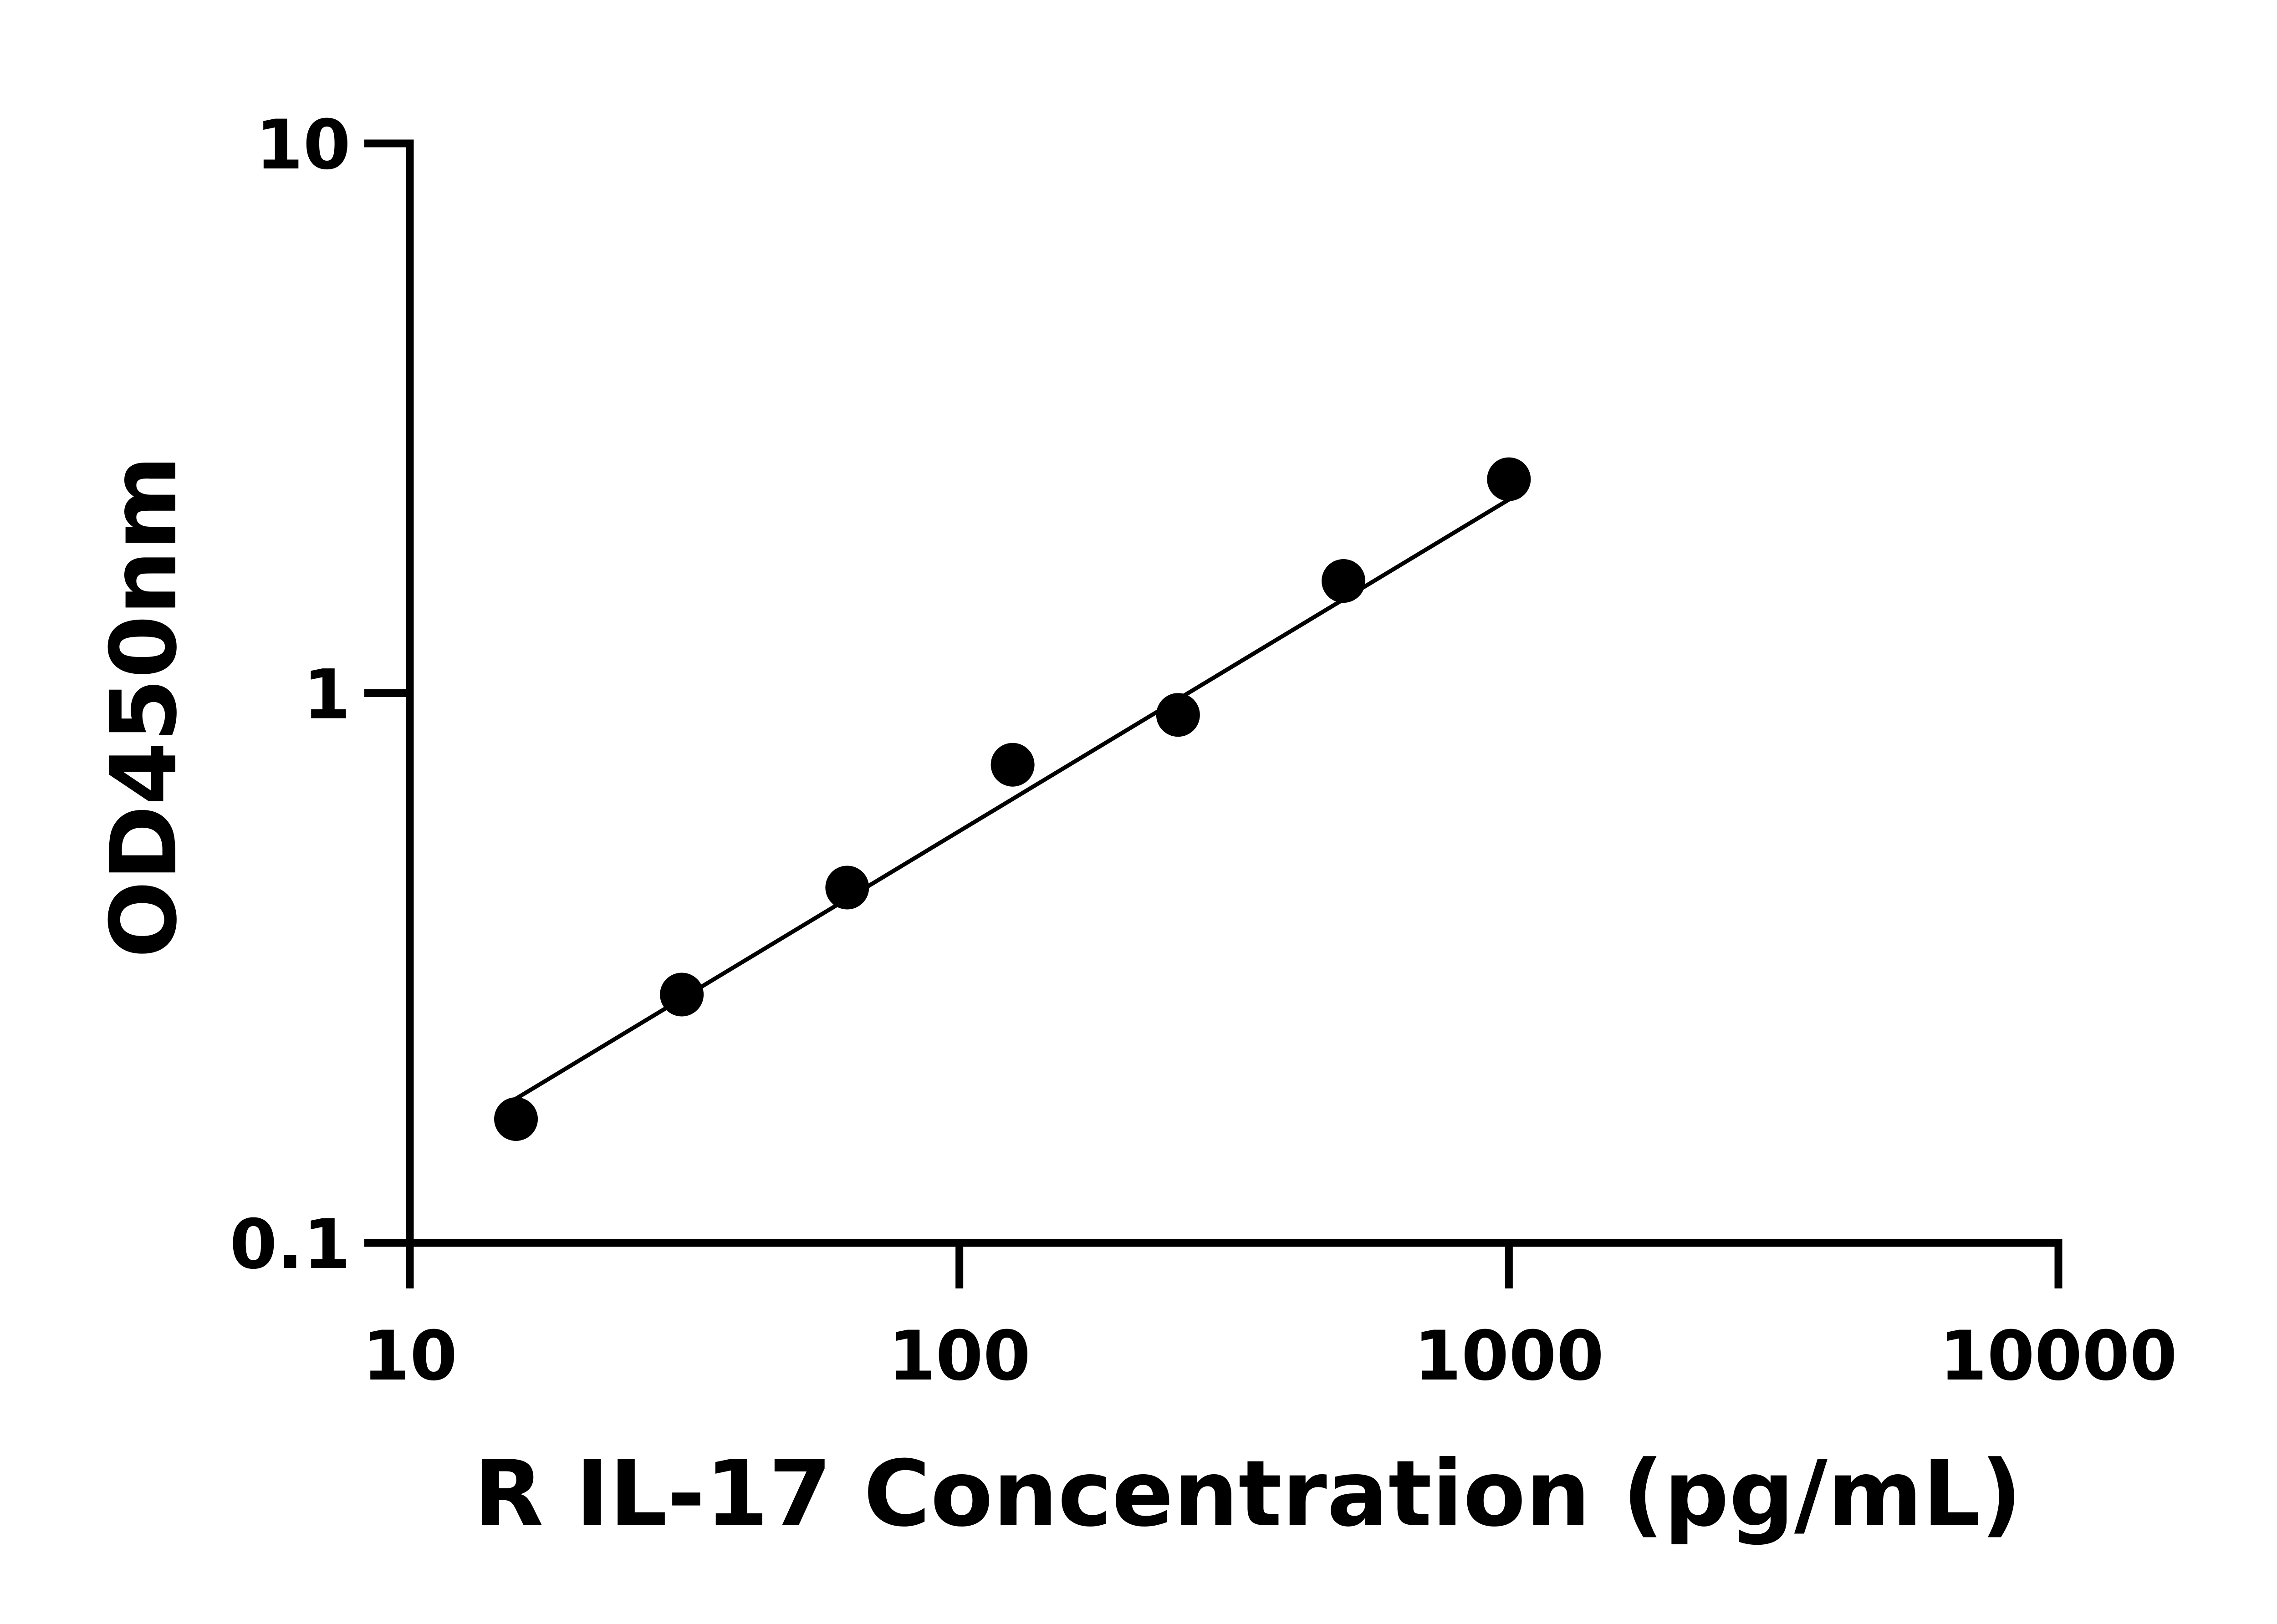  What do you see at coordinates (1248, 1494) in the screenshot?
I see `x-axis-title: R IL-17 Concentration (pg/mL)` at bounding box center [1248, 1494].